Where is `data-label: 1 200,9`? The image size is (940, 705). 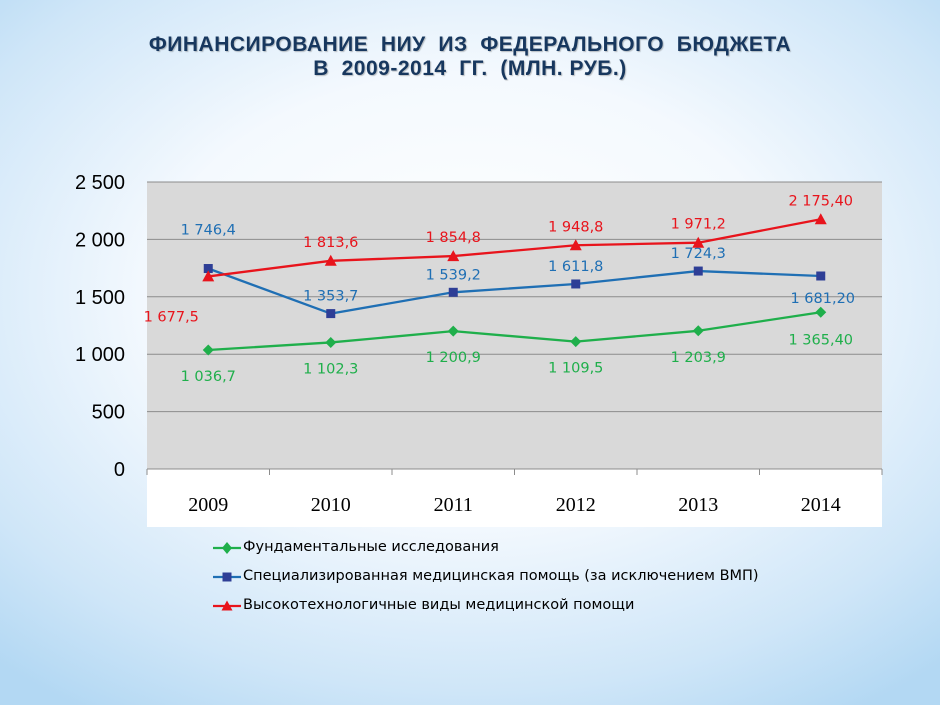 data-label: 1 200,9 is located at coordinates (453, 358).